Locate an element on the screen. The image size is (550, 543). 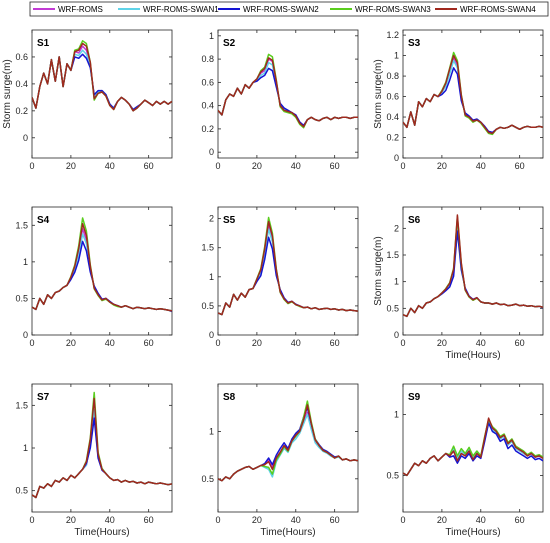
panel-s7: 0 20 40 60 0.5 1 1.5 S7 Time(Hours) is located at coordinates (94, 460).